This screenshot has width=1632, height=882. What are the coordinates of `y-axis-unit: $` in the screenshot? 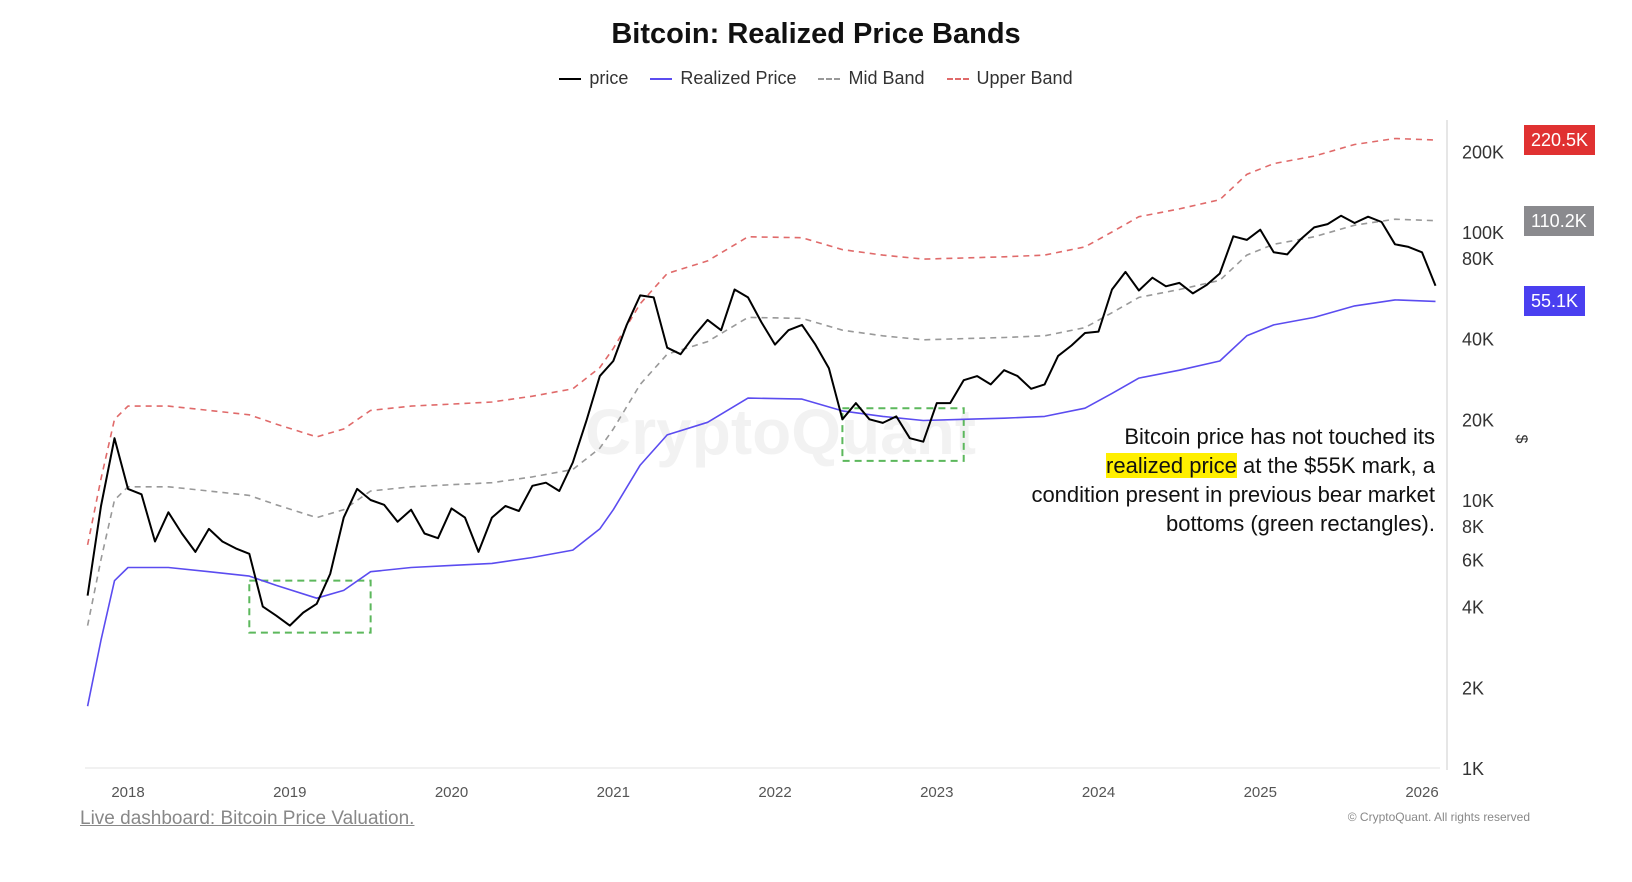 It's located at (1521, 439).